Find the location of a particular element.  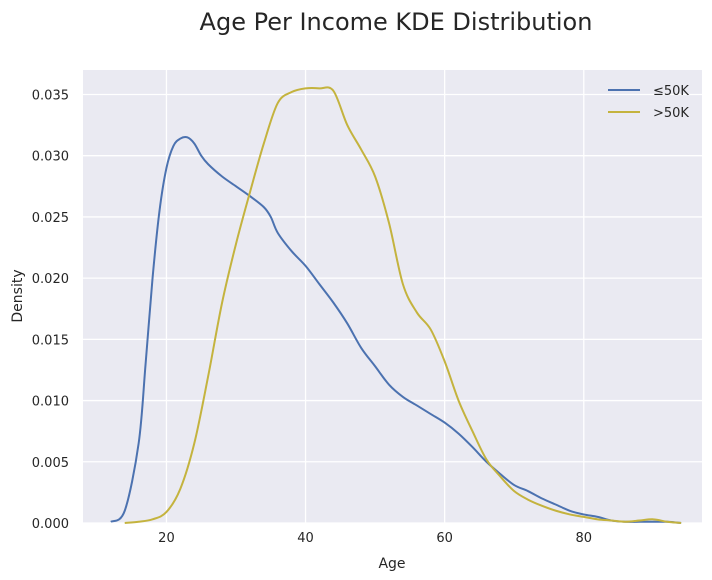

x-tick-label: 80 is located at coordinates (583, 538).